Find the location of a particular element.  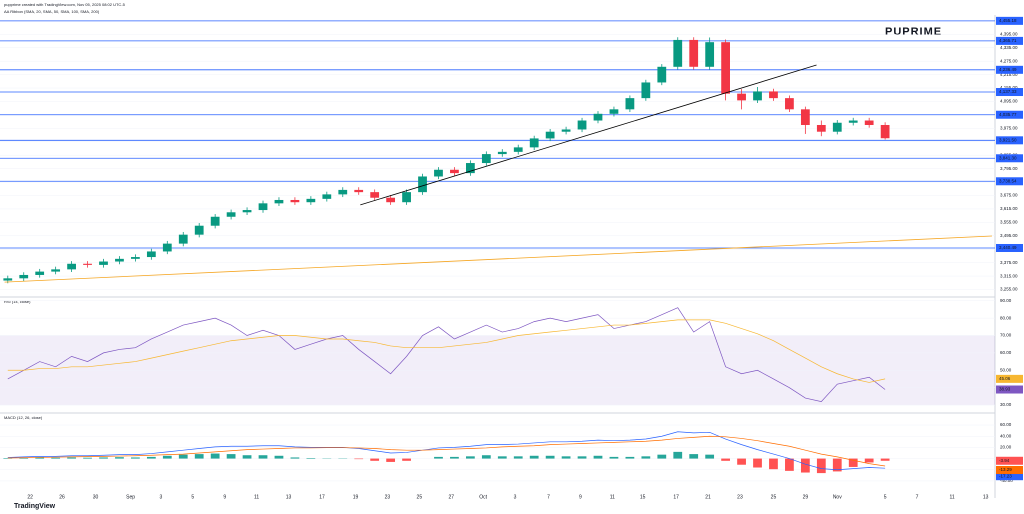

y-tick-label: 4,215.00 is located at coordinates (1009, 74).